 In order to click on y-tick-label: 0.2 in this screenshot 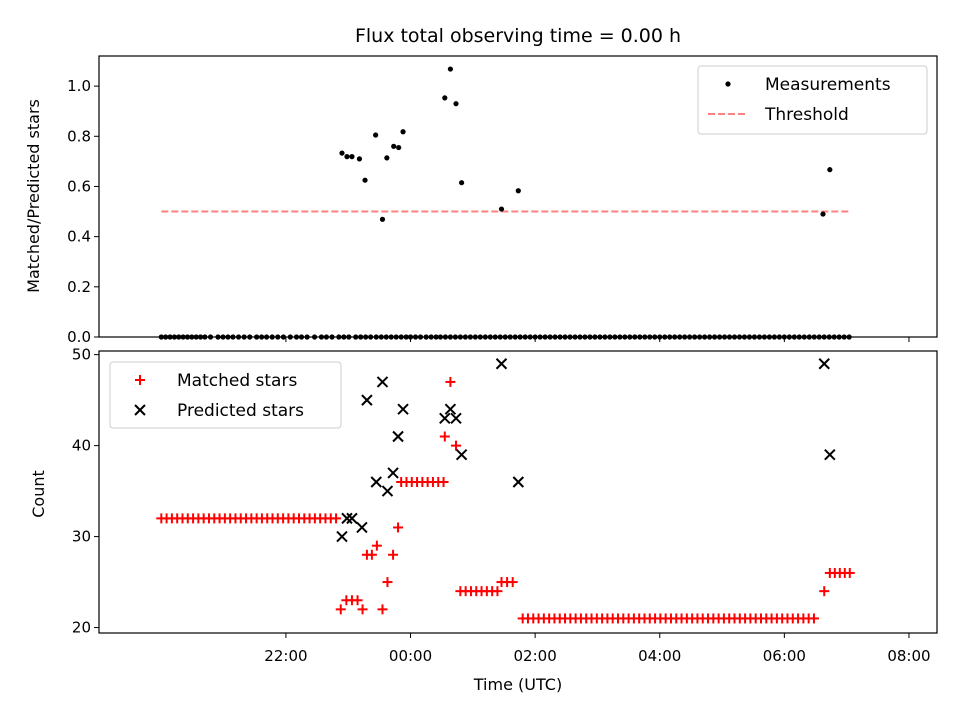, I will do `click(79, 287)`.